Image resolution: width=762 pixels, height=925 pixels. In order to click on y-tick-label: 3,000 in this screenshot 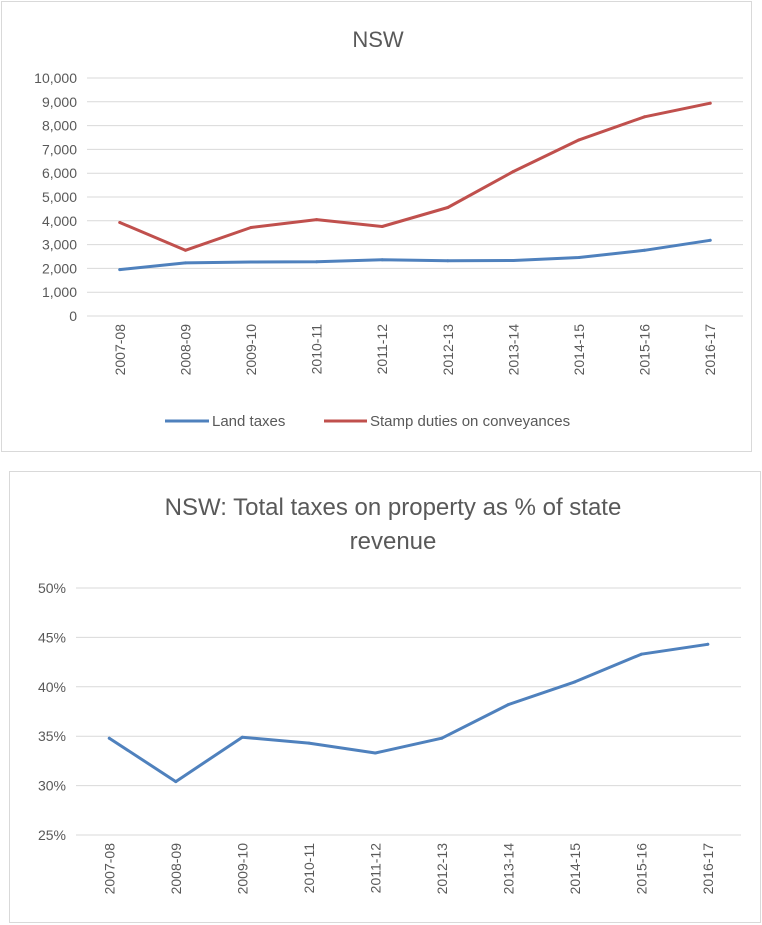, I will do `click(59, 245)`.